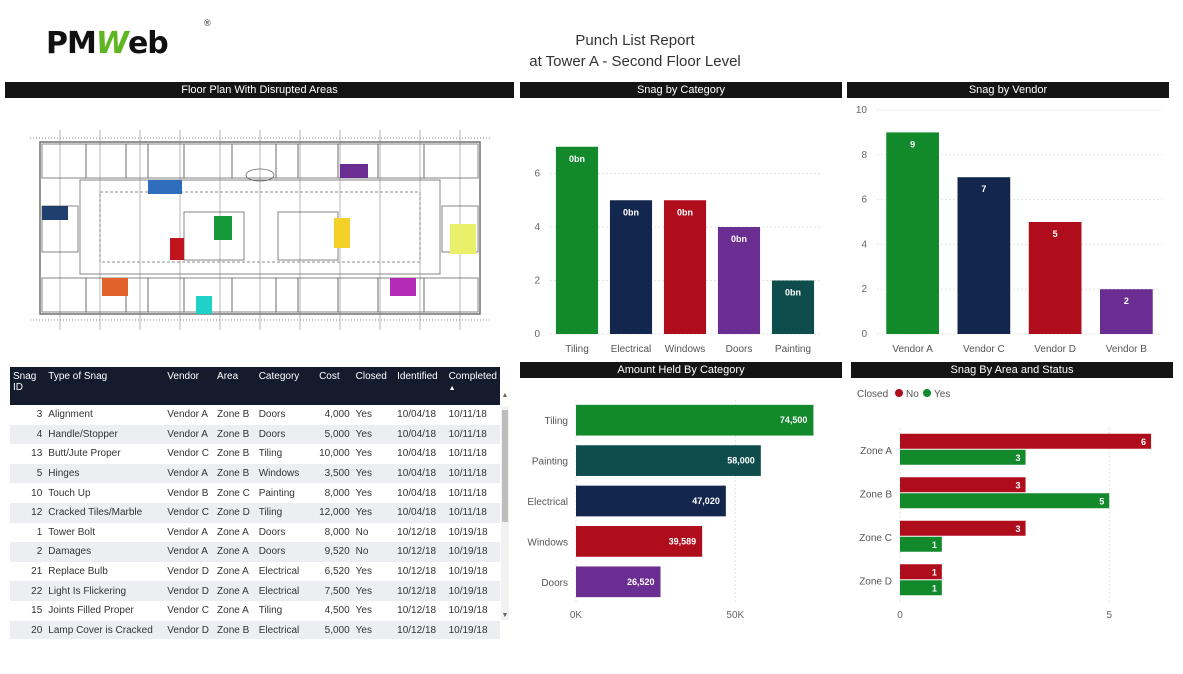  What do you see at coordinates (207, 23) in the screenshot?
I see `logo-registered-mark: ®` at bounding box center [207, 23].